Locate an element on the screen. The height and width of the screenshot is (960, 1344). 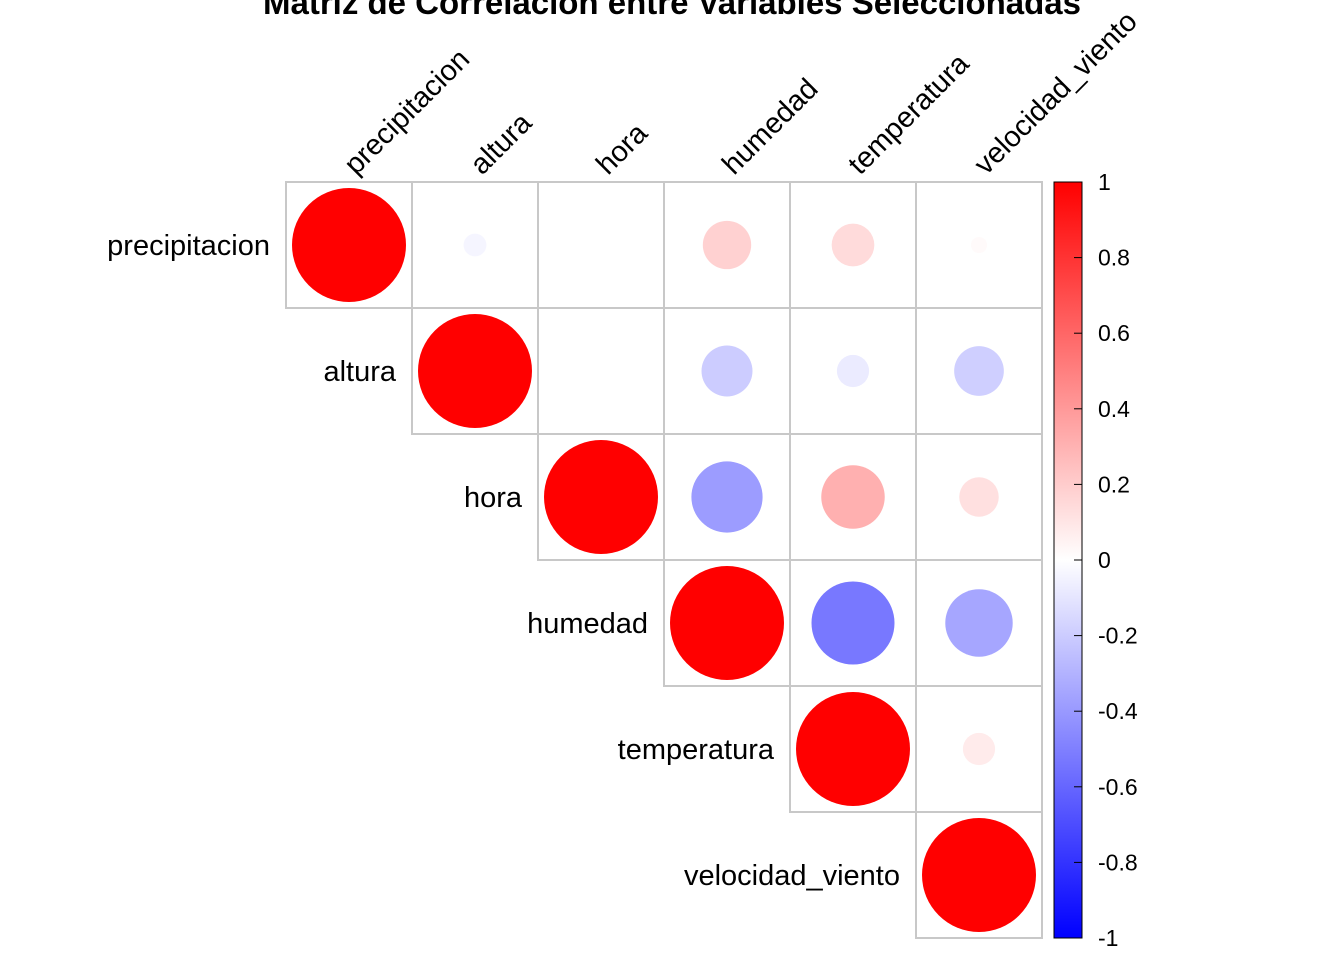
corr-circle-humedad-velocidad_viento is located at coordinates (979, 623).